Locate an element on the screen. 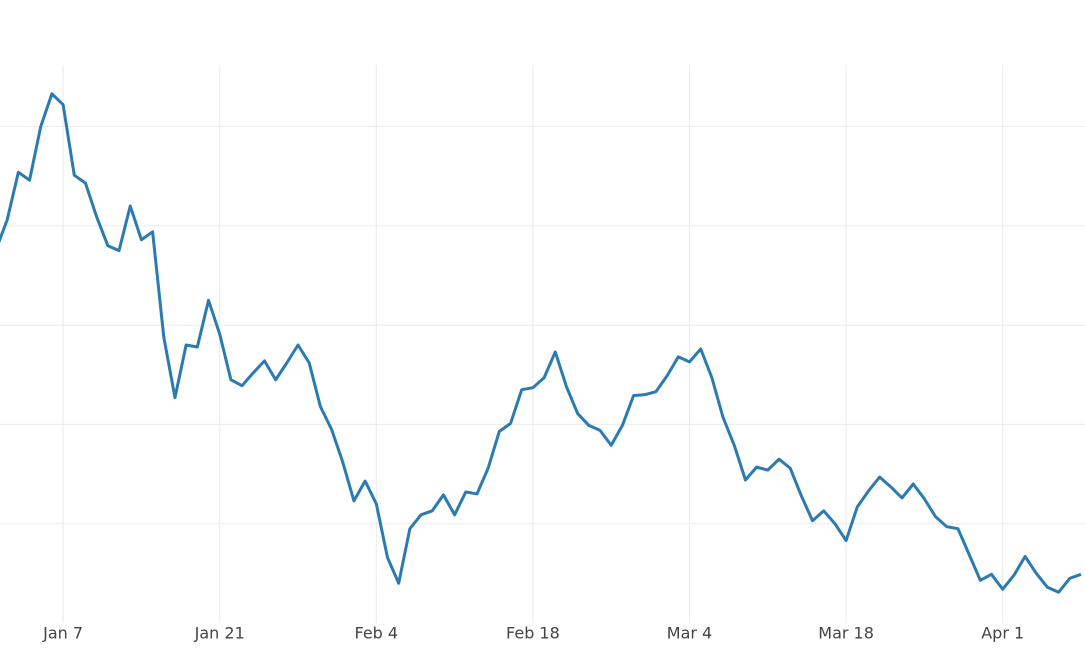 The height and width of the screenshot is (651, 1085). x-tick-label: Feb 18 is located at coordinates (533, 633).